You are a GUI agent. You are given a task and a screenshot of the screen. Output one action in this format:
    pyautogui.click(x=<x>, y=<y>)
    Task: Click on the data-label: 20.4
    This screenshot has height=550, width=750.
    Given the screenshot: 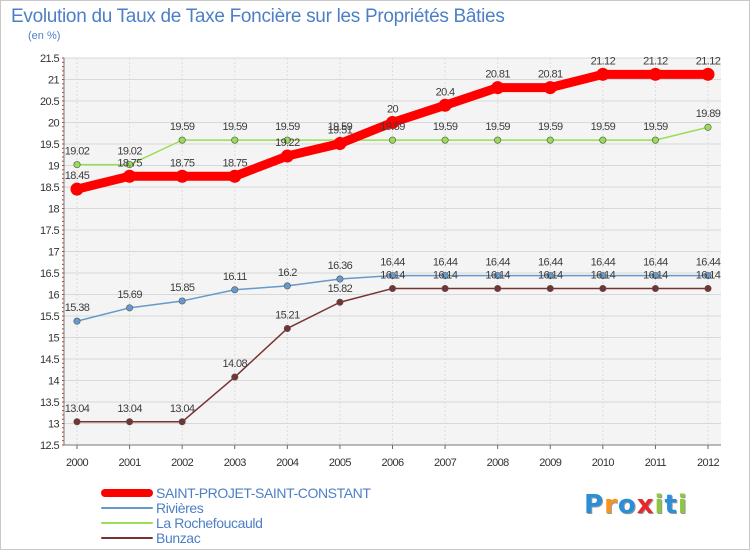 What is the action you would take?
    pyautogui.click(x=445, y=92)
    